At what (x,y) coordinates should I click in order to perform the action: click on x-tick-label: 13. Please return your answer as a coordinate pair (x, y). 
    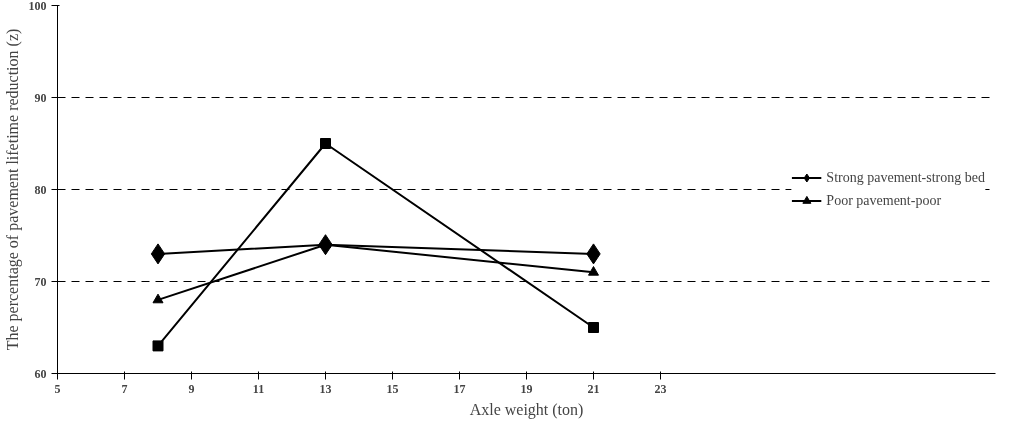
    Looking at the image, I should click on (325, 388).